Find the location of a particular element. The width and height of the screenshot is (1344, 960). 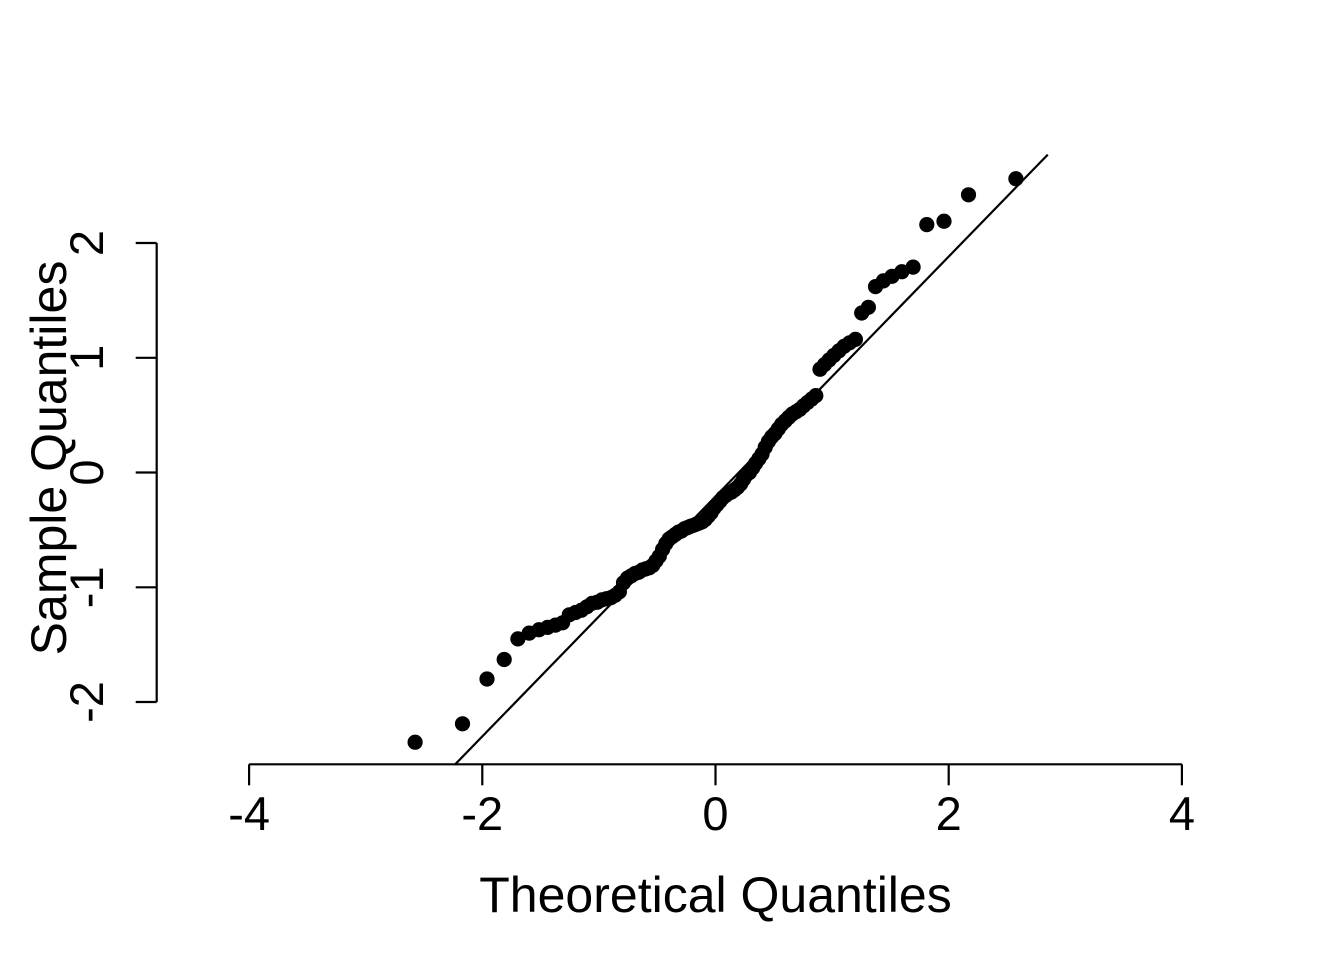

x-tick-label: -4 is located at coordinates (249, 813).